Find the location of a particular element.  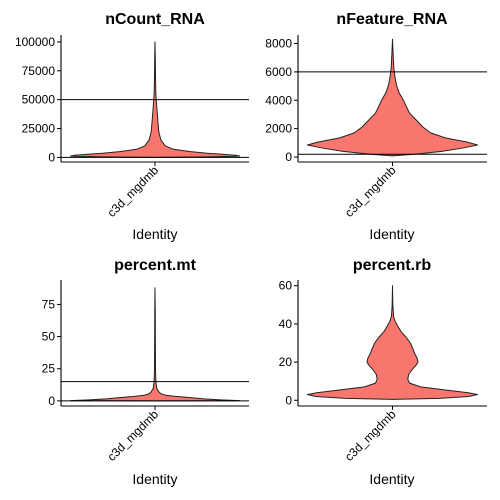

chart-title: nCount_RNA is located at coordinates (155, 19).